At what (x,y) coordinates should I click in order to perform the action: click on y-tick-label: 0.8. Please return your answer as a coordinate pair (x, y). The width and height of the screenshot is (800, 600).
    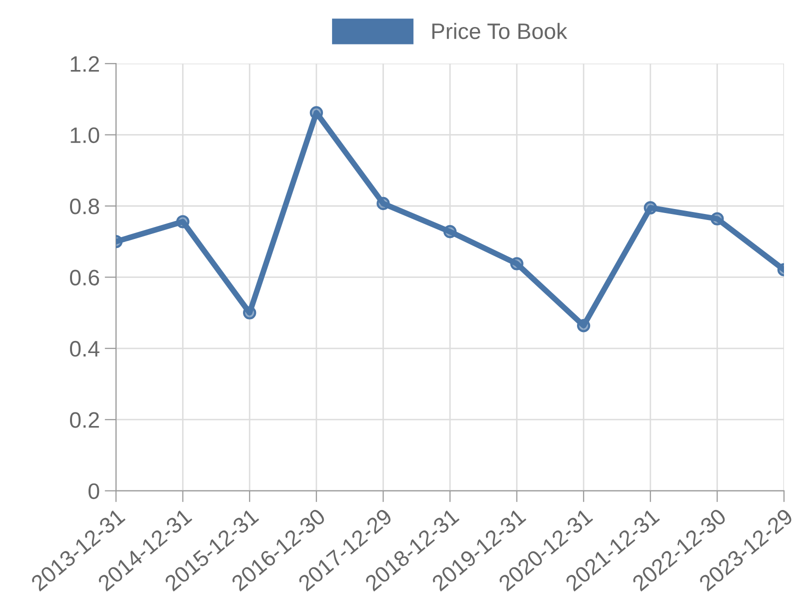
    Looking at the image, I should click on (85, 206).